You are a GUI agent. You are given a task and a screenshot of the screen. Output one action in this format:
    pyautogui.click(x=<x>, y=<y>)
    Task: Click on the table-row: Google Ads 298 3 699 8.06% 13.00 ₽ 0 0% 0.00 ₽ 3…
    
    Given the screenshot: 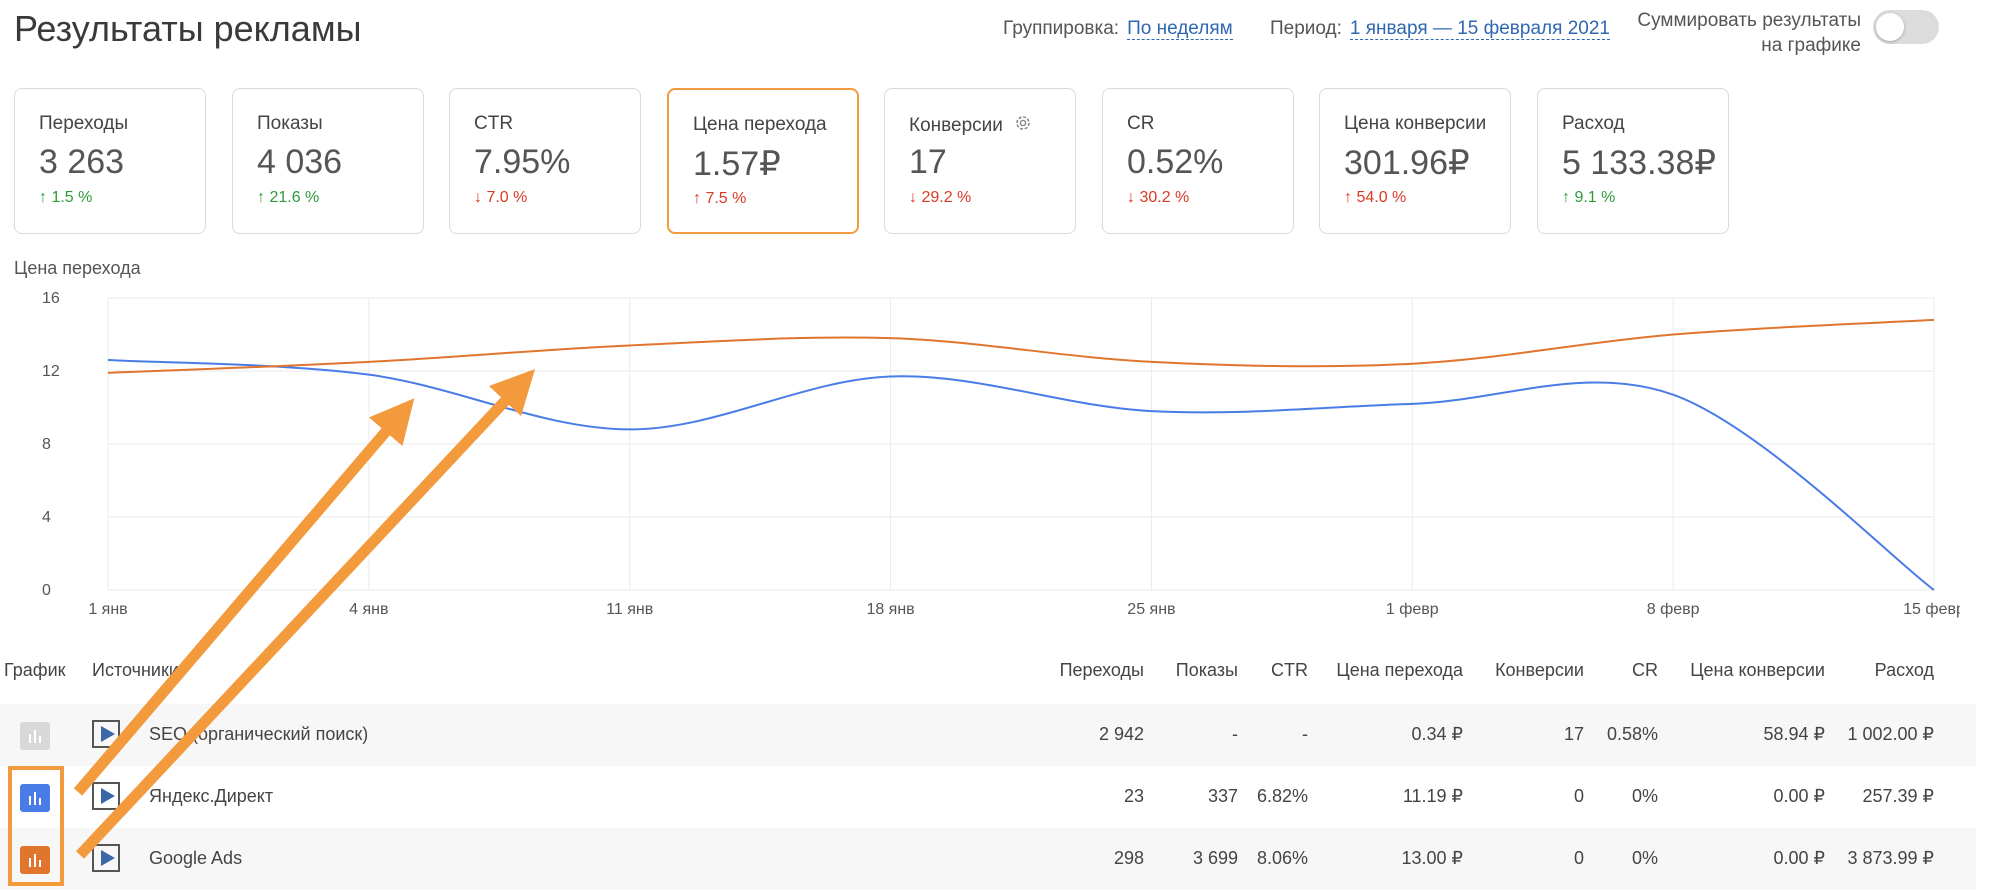 What is the action you would take?
    pyautogui.click(x=988, y=859)
    